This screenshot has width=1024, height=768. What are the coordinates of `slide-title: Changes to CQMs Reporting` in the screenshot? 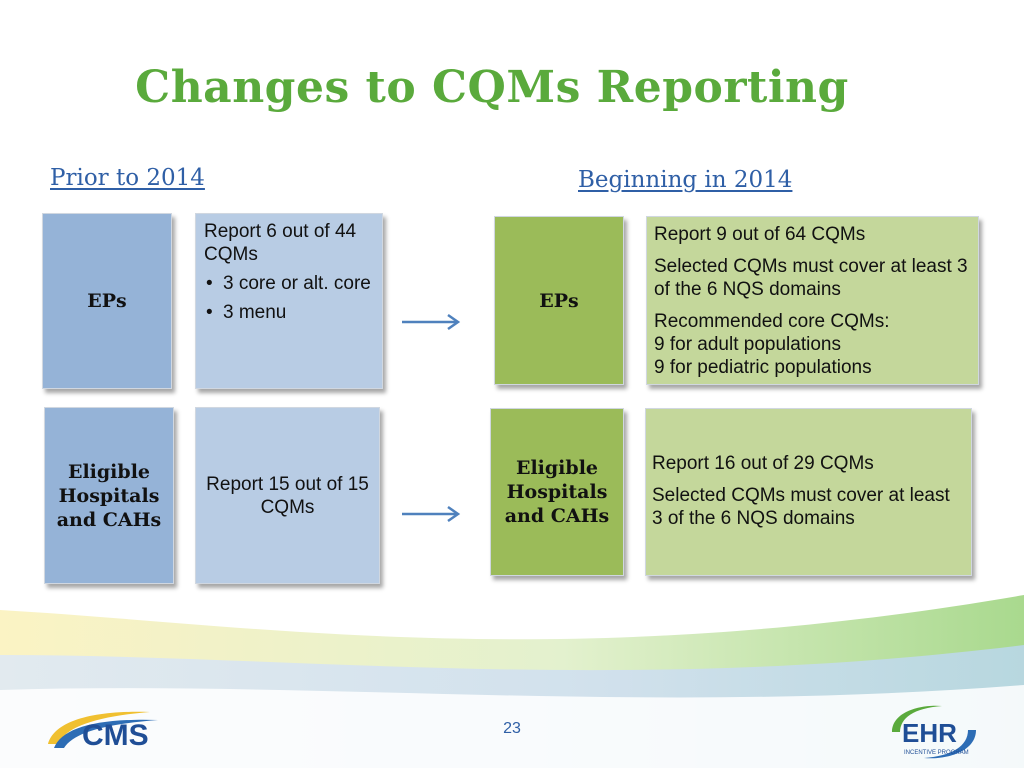 It's located at (492, 87).